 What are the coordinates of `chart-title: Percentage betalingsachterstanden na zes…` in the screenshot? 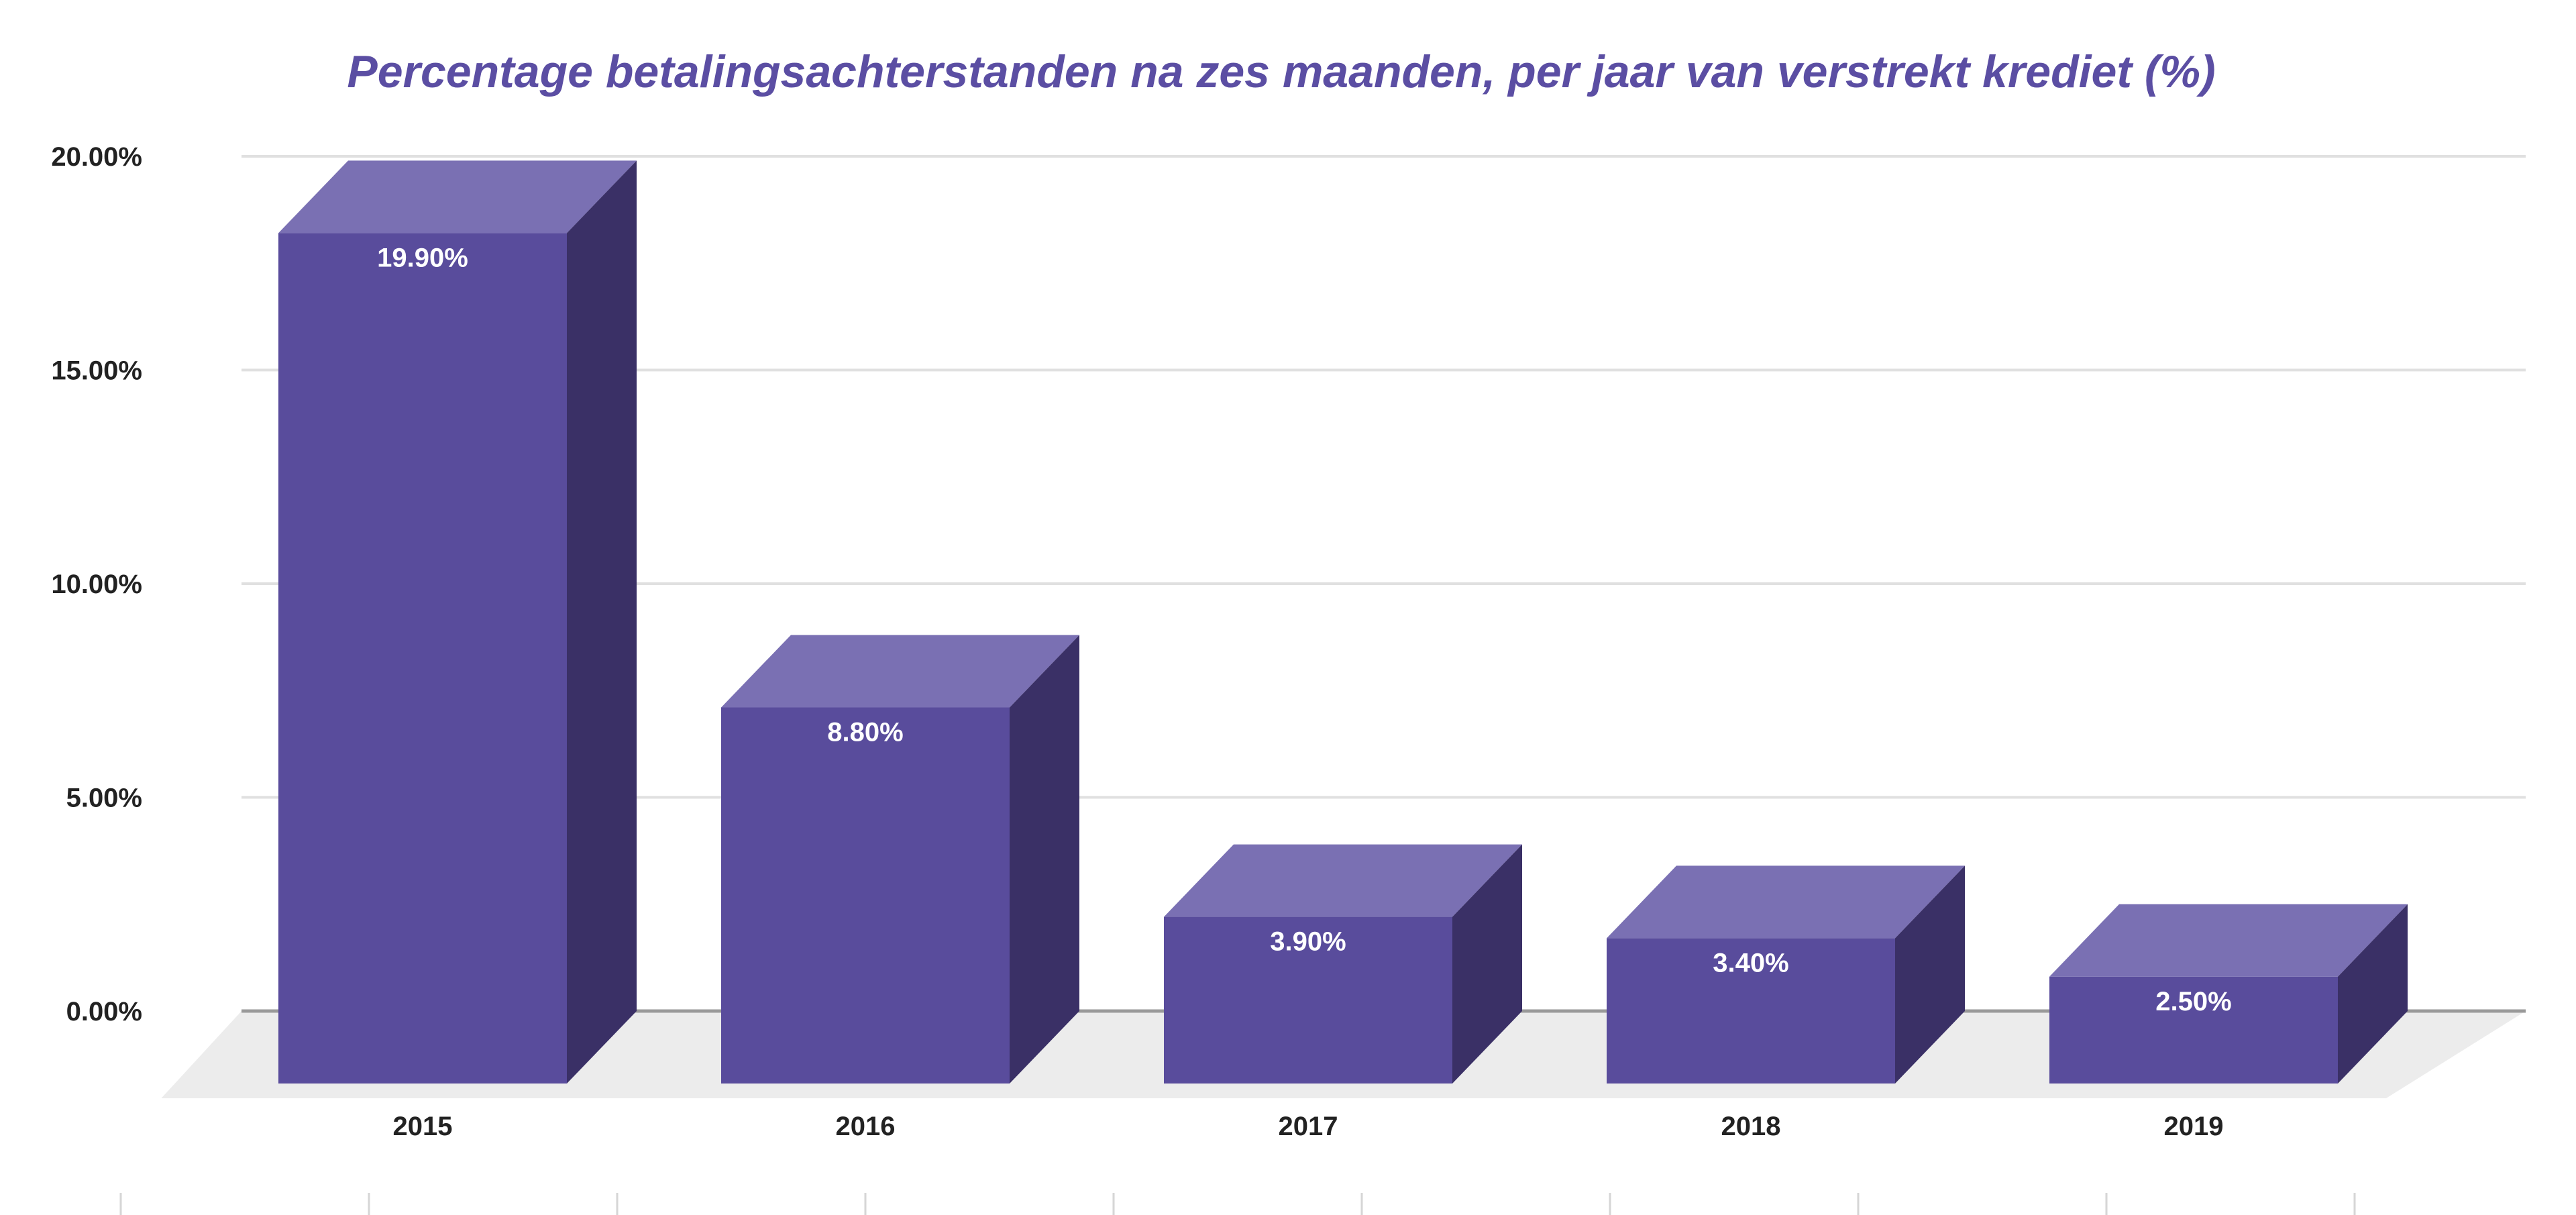 It's located at (1281, 71).